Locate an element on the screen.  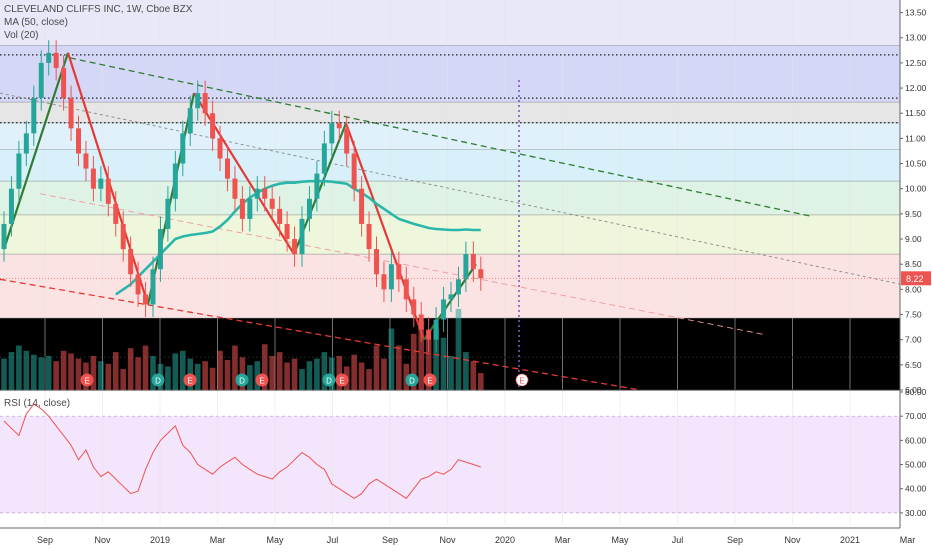
price-tick-label: 13.00 is located at coordinates (916, 38).